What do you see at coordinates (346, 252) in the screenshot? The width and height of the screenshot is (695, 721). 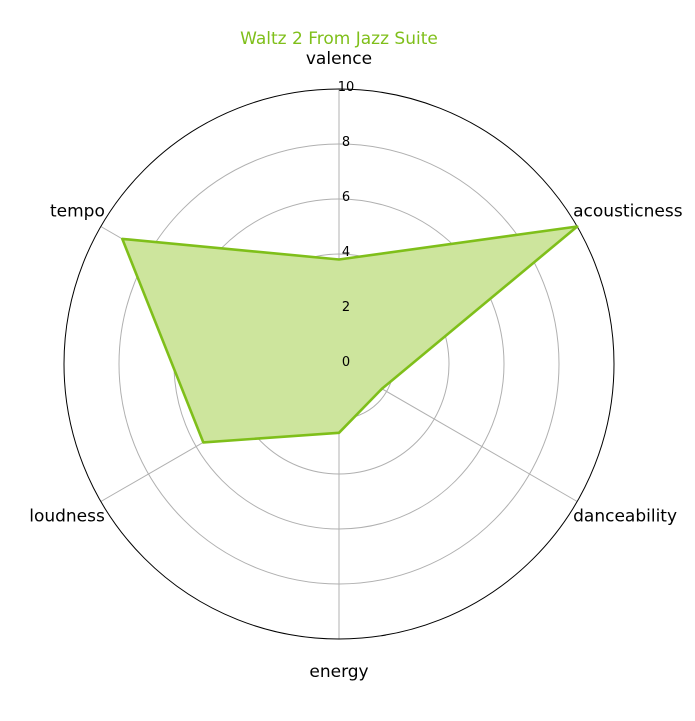 I see `tick-label-4: 4` at bounding box center [346, 252].